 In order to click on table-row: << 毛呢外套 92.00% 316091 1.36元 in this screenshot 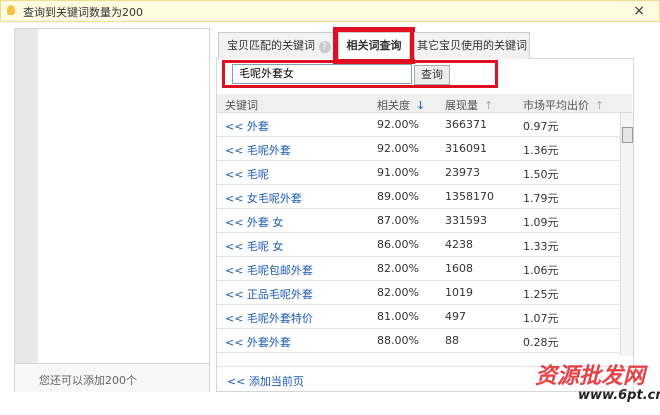, I will do `click(418, 149)`.